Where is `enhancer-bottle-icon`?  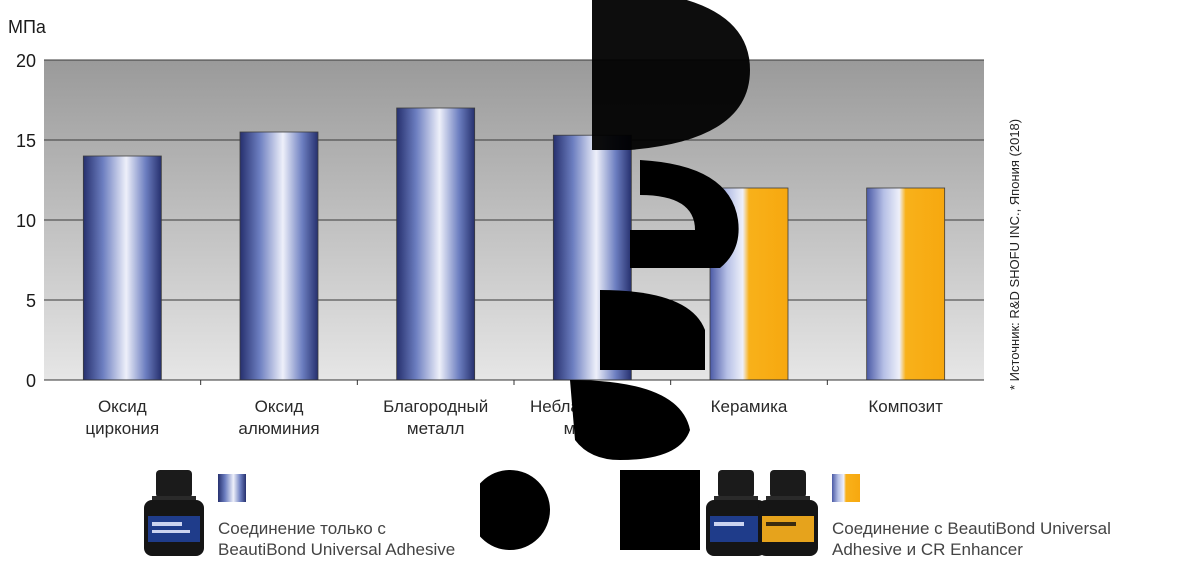 enhancer-bottle-icon is located at coordinates (788, 513).